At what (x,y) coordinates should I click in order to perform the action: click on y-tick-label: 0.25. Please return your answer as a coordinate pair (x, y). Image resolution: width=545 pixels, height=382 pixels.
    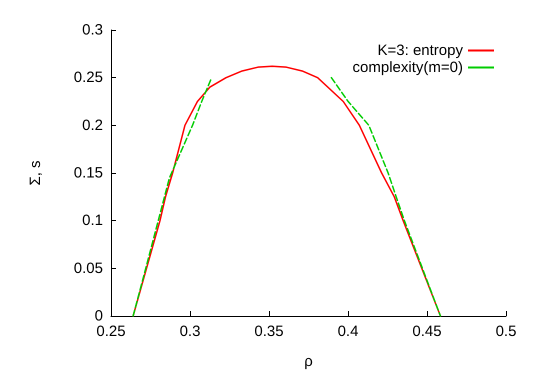
    Looking at the image, I should click on (88, 77).